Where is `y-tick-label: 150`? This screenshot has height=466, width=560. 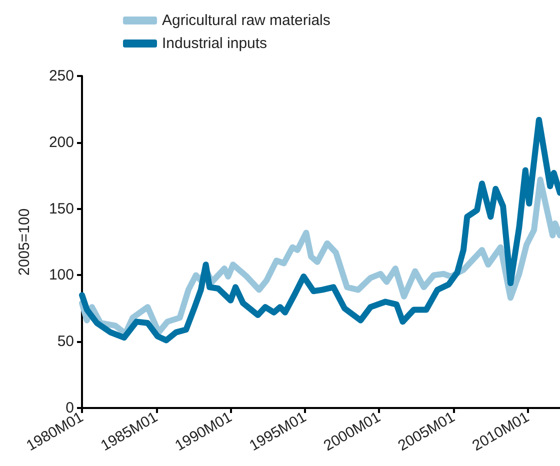
y-tick-label: 150 is located at coordinates (61, 209).